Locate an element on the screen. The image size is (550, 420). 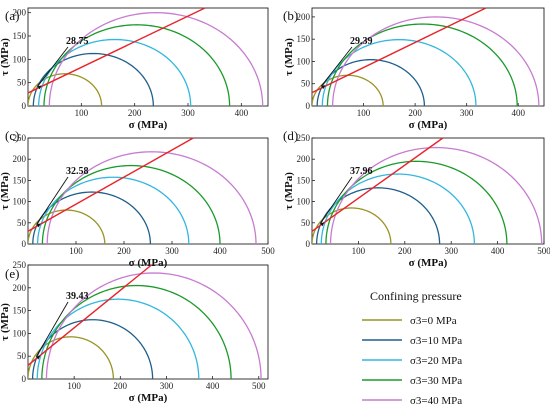
legend-entry-label: σ3=10 MPa is located at coordinates (436, 341).